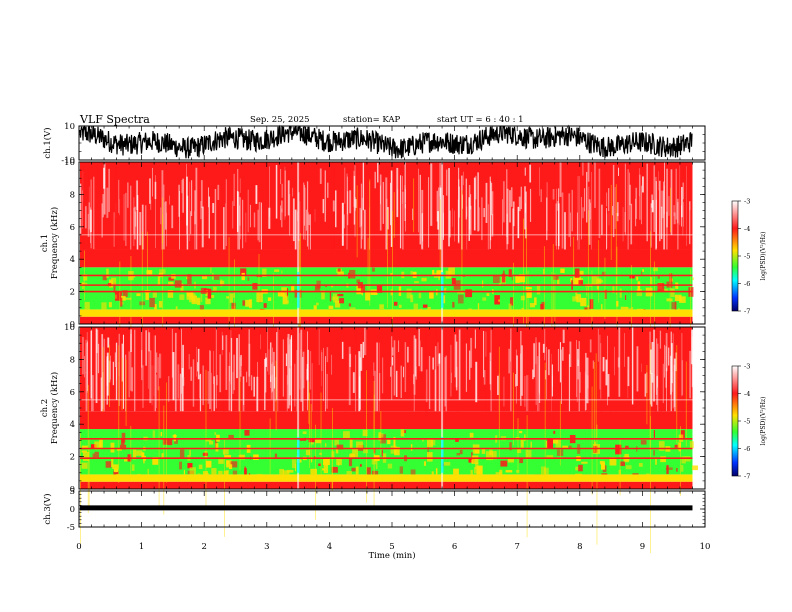 The image size is (792, 612). I want to click on station-label: station= KAP, so click(372, 120).